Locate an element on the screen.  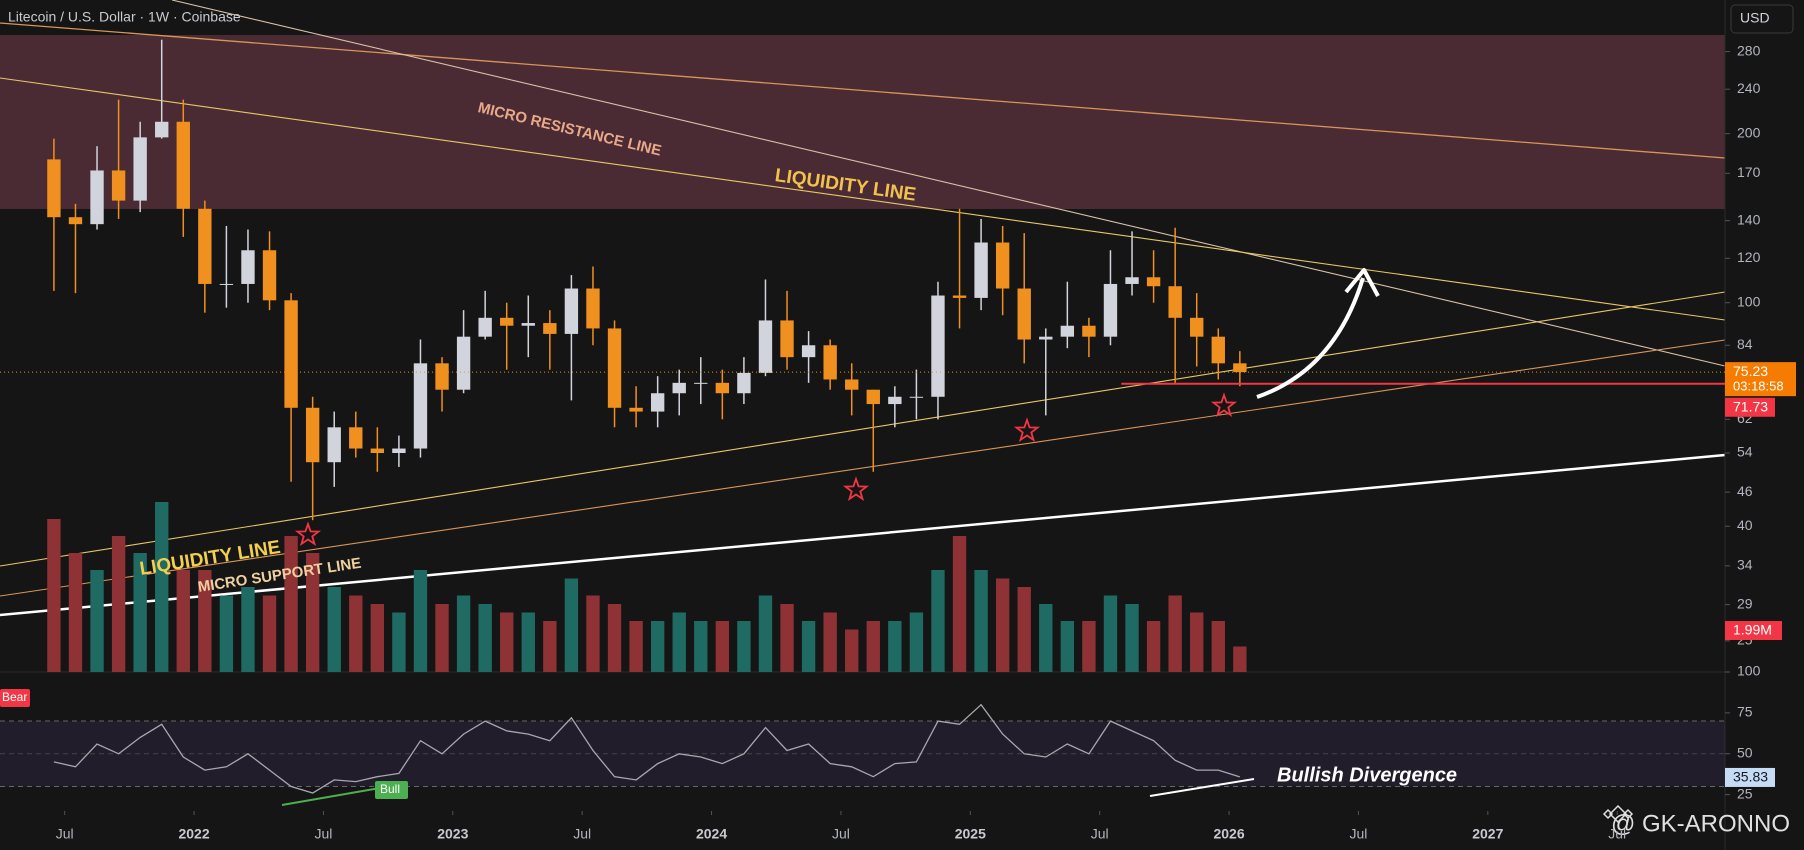
rsi-last-label: 35.83 is located at coordinates (1750, 777).